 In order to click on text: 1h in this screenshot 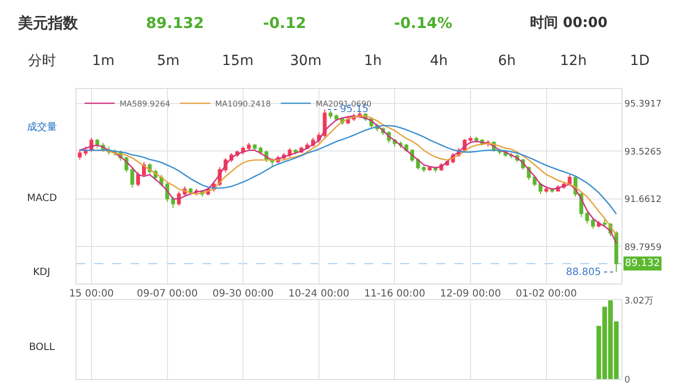, I will do `click(373, 61)`.